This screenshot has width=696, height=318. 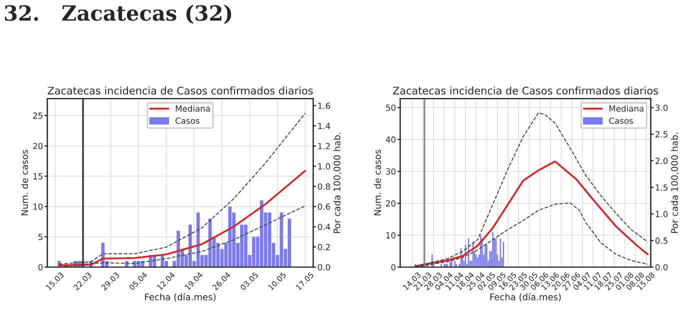 I want to click on y2-tick-label: 2.5, so click(x=662, y=134).